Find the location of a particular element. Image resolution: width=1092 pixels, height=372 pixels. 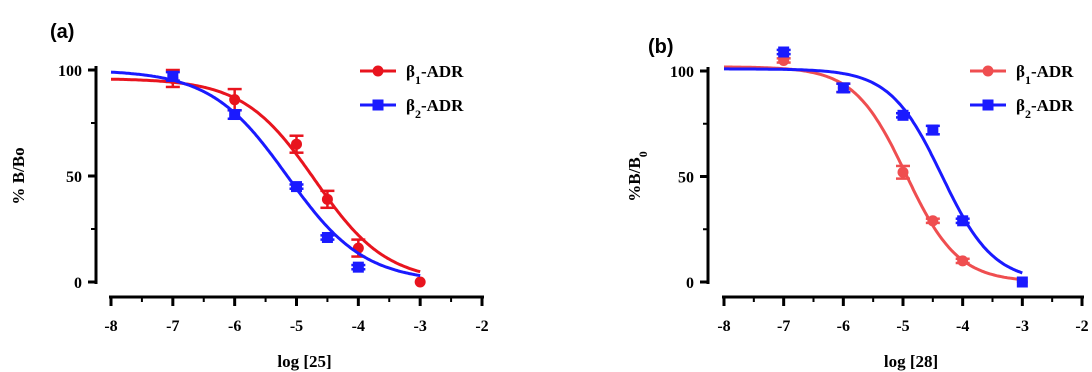

panel-label: (a) is located at coordinates (62, 32).